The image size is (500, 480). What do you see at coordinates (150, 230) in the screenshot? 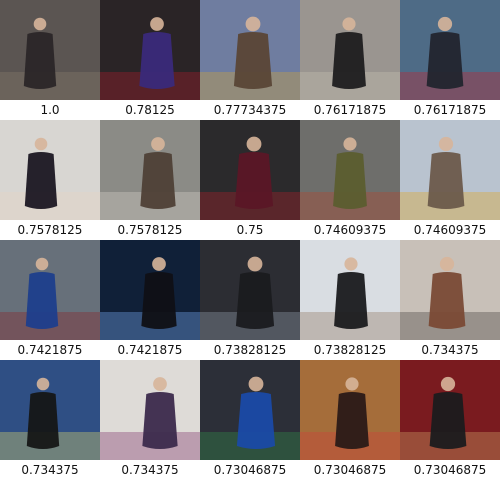
I see `similarity-score: 0.7578125` at bounding box center [150, 230].